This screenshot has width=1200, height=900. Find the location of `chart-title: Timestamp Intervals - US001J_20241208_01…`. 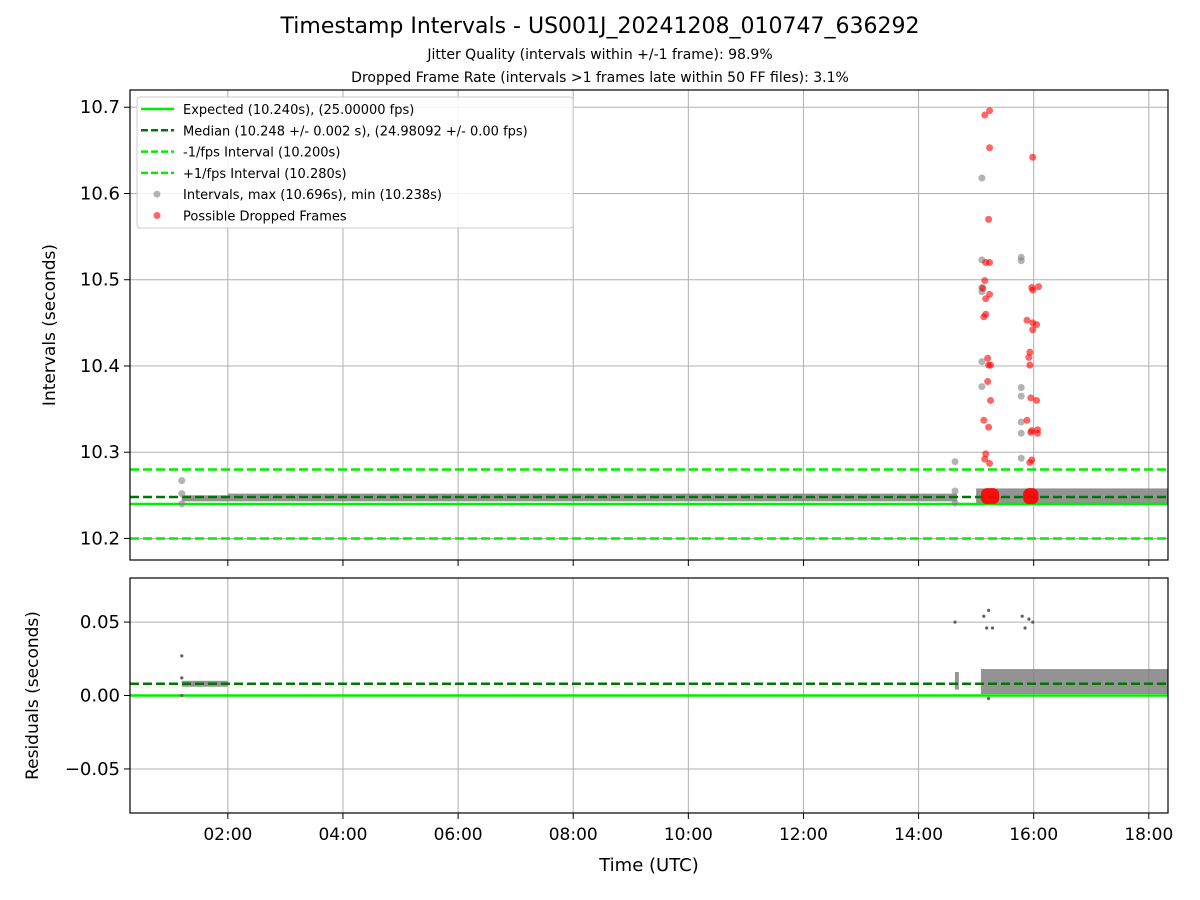

chart-title: Timestamp Intervals - US001J_20241208_01… is located at coordinates (600, 26).